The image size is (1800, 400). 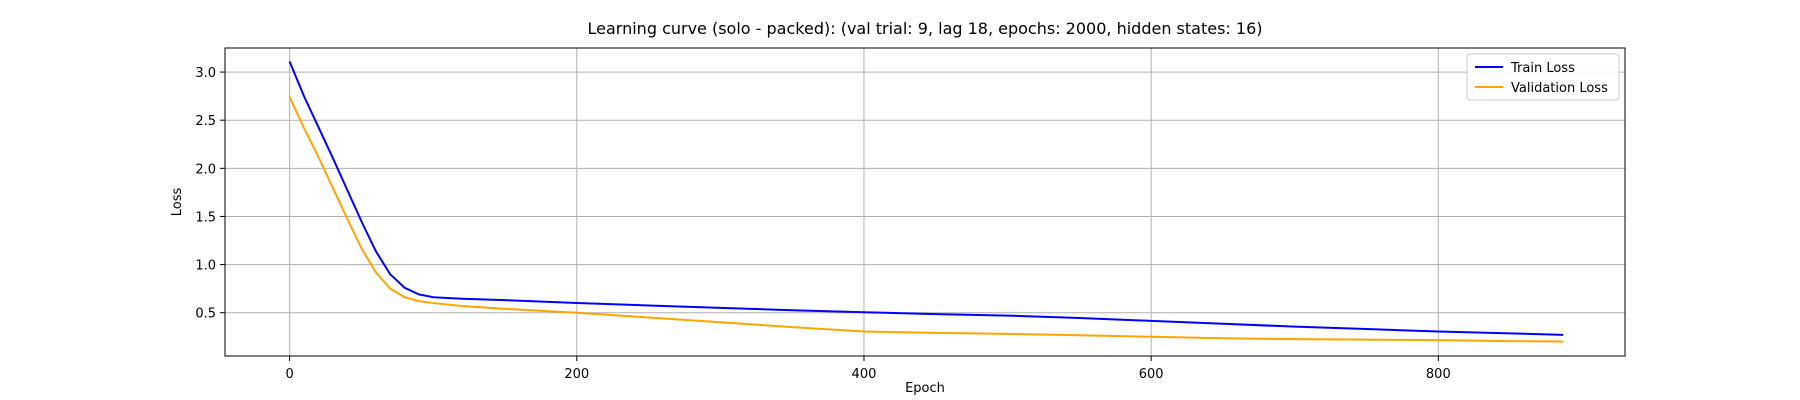 I want to click on x-tick-label: 800, so click(x=1438, y=374).